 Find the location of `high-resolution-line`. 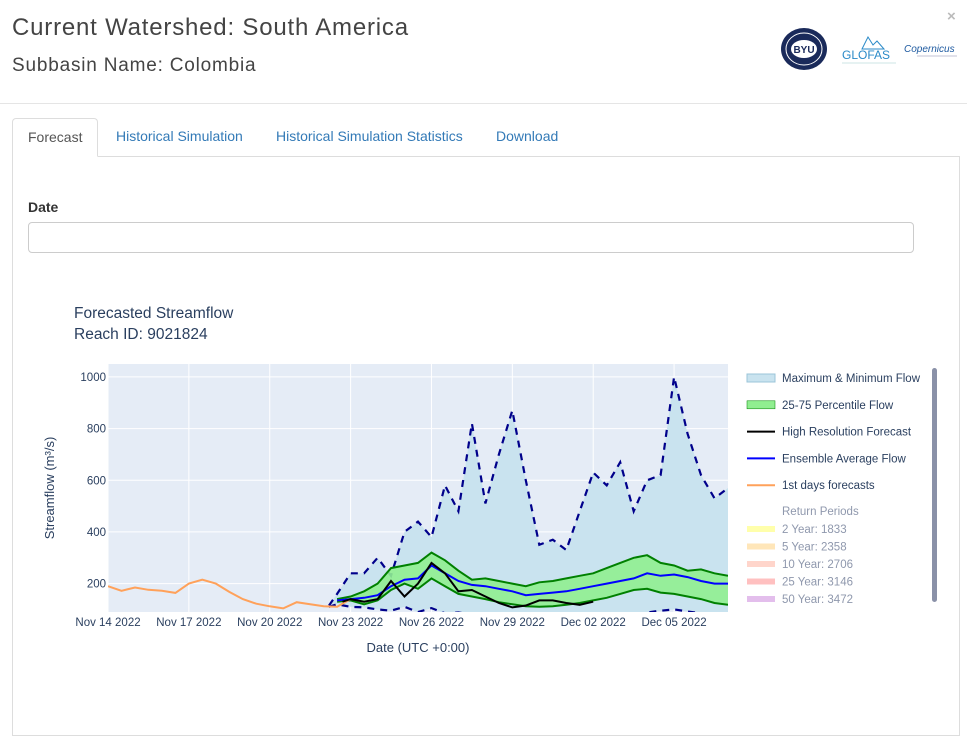

high-resolution-line is located at coordinates (468, 585).